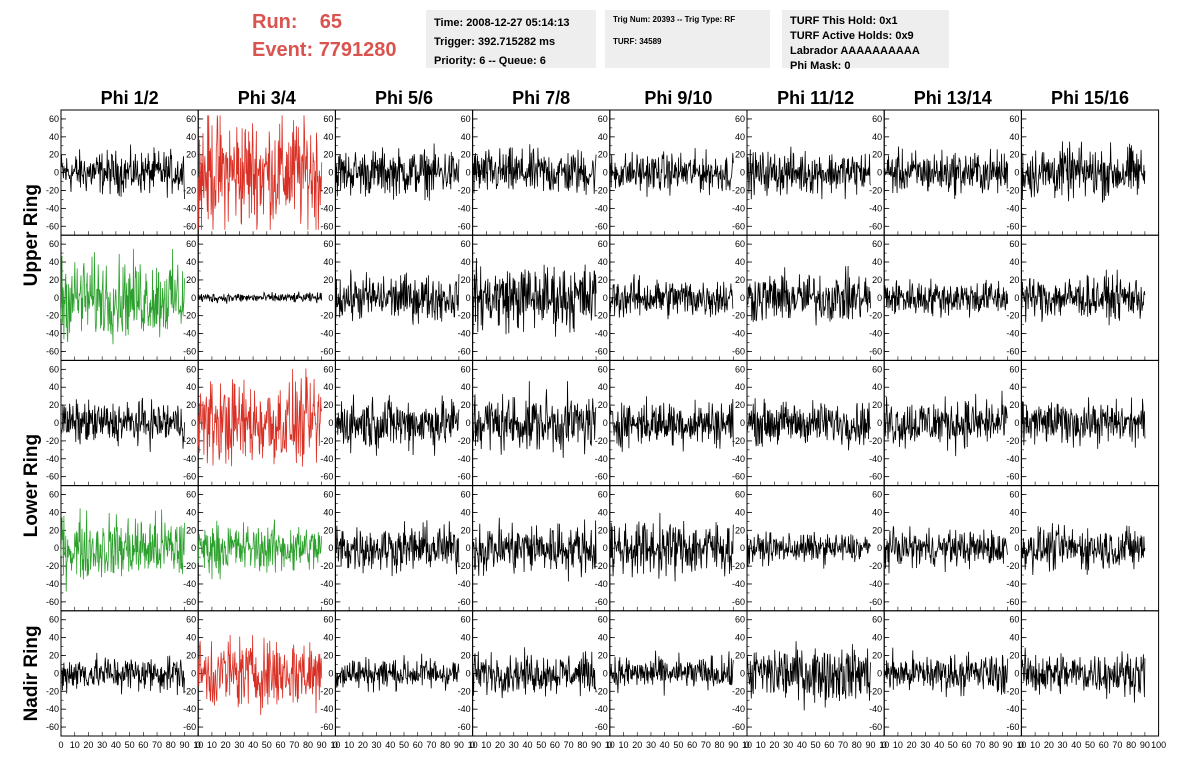  Describe the element at coordinates (816, 745) in the screenshot. I see `x-tick-label: 50` at that location.